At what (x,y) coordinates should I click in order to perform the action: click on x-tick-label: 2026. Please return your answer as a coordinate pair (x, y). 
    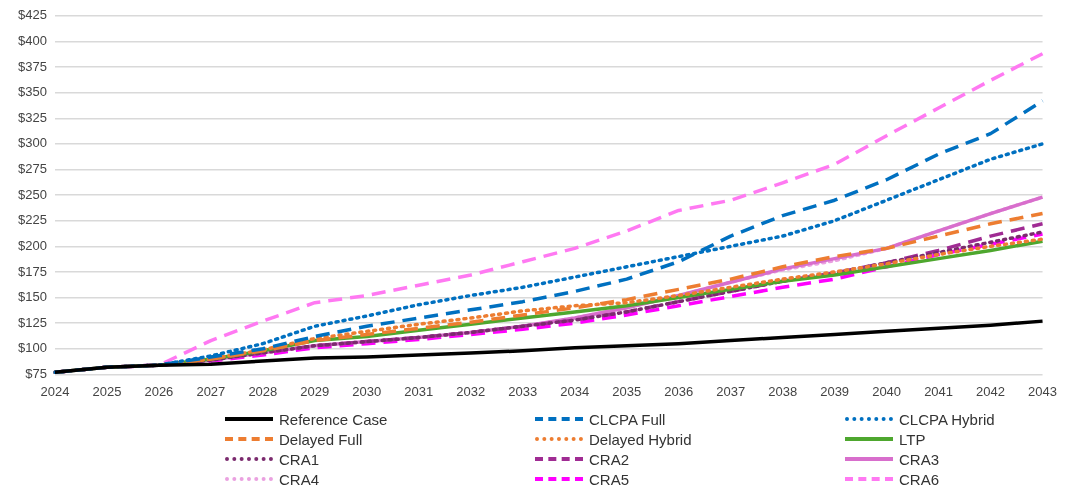
    Looking at the image, I should click on (159, 391).